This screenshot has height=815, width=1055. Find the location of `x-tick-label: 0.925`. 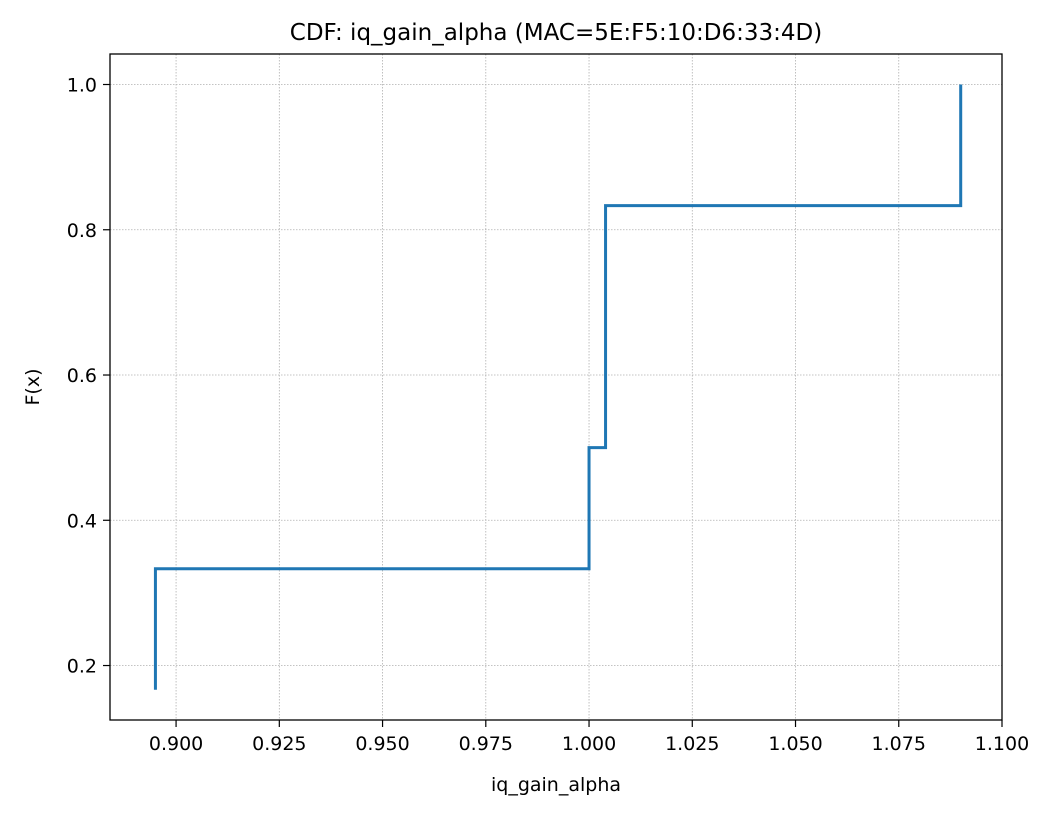

x-tick-label: 0.925 is located at coordinates (279, 744).